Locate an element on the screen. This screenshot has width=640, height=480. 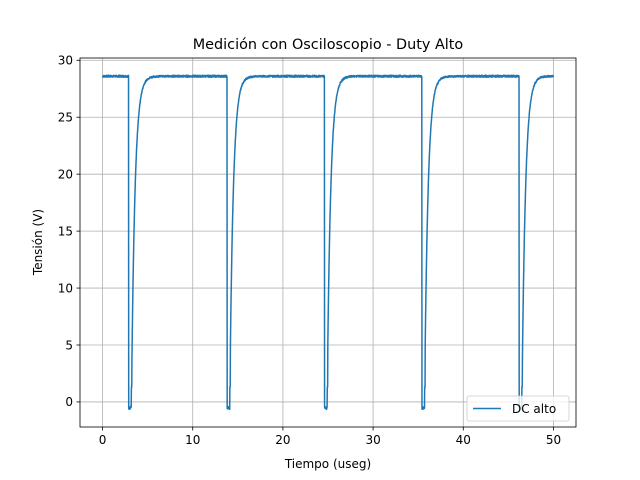
y-axis-ticks: 0 5 10 15 20 25 30 is located at coordinates (69, 231).